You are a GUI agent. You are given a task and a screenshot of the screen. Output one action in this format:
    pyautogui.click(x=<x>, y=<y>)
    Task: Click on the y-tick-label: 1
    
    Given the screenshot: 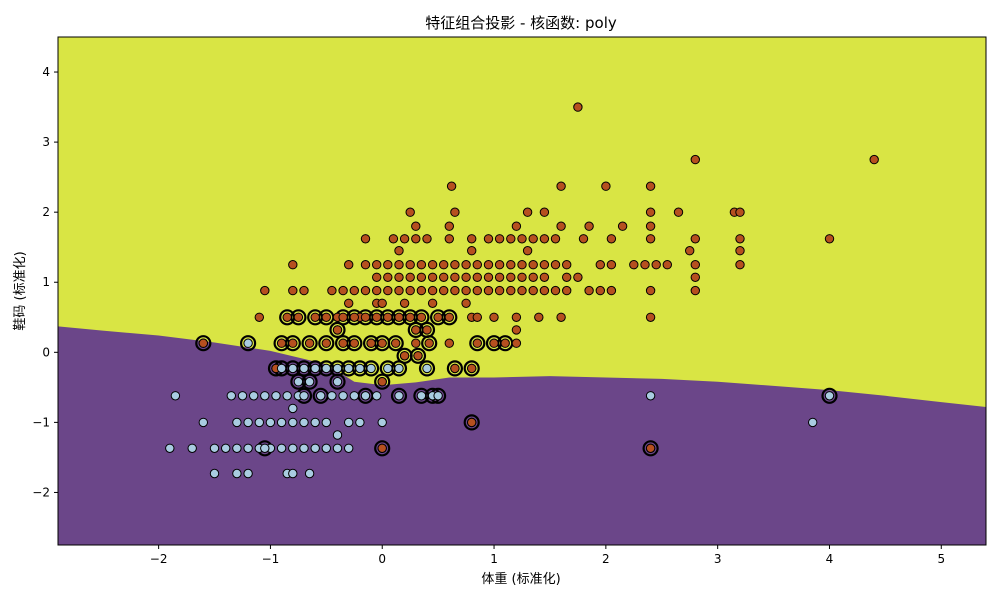 What is the action you would take?
    pyautogui.click(x=46, y=282)
    